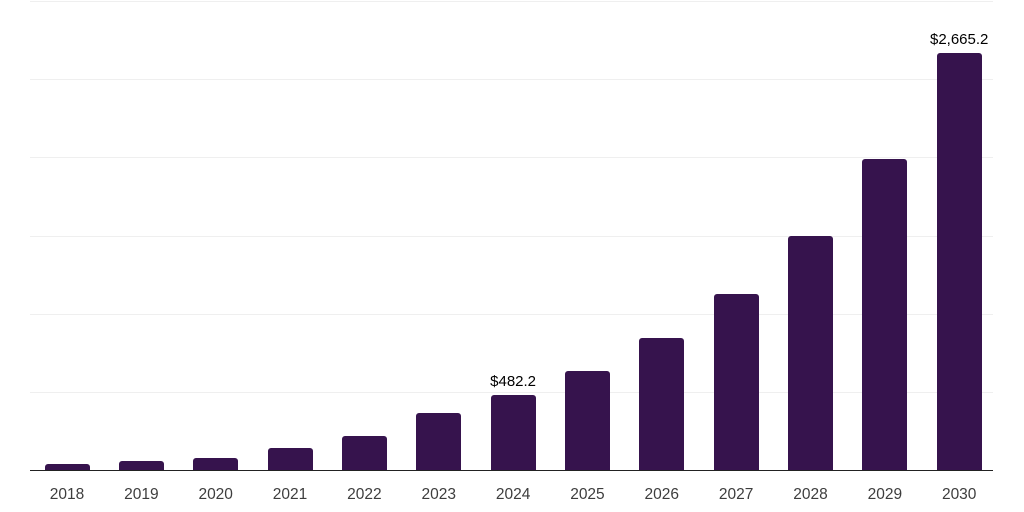 This screenshot has width=1024, height=512. I want to click on bar-2023, so click(439, 441).